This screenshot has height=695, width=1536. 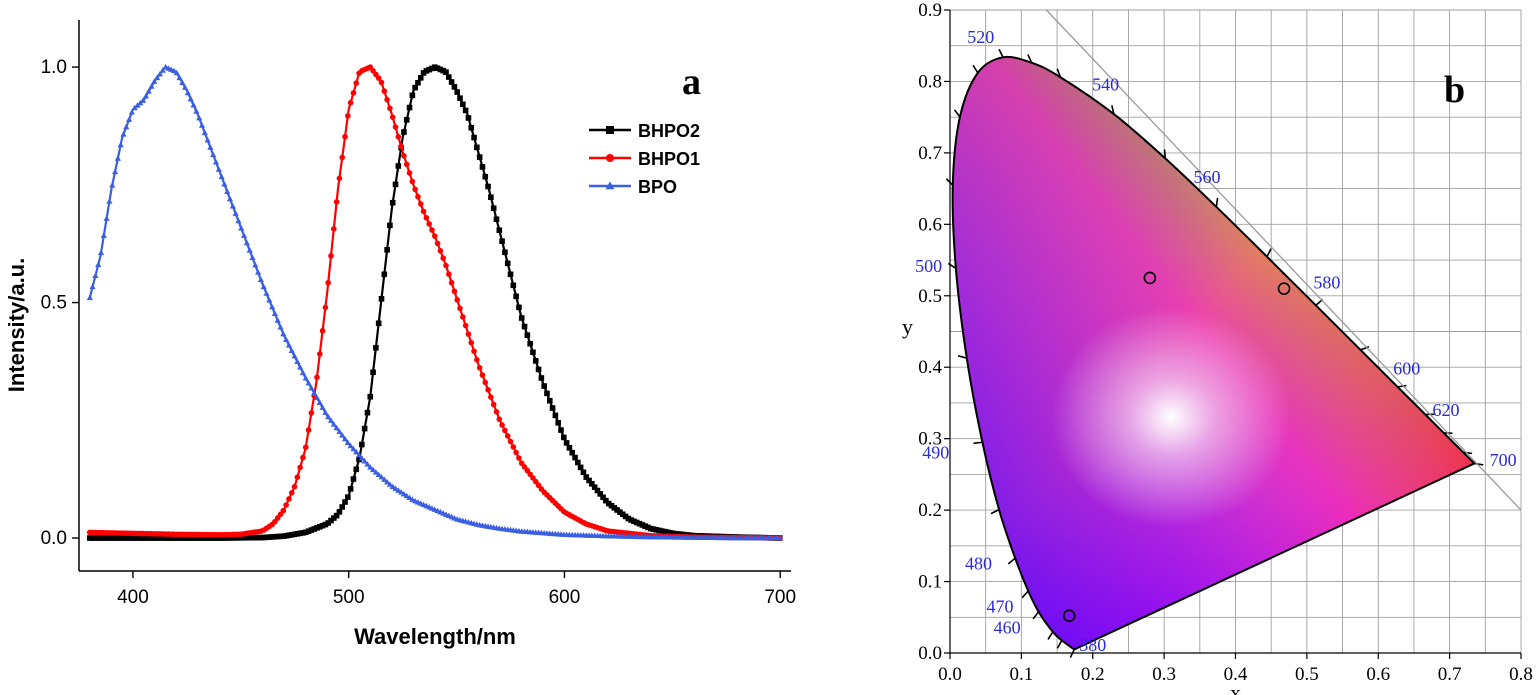 I want to click on wavelength-label: 470, so click(x=999, y=606).